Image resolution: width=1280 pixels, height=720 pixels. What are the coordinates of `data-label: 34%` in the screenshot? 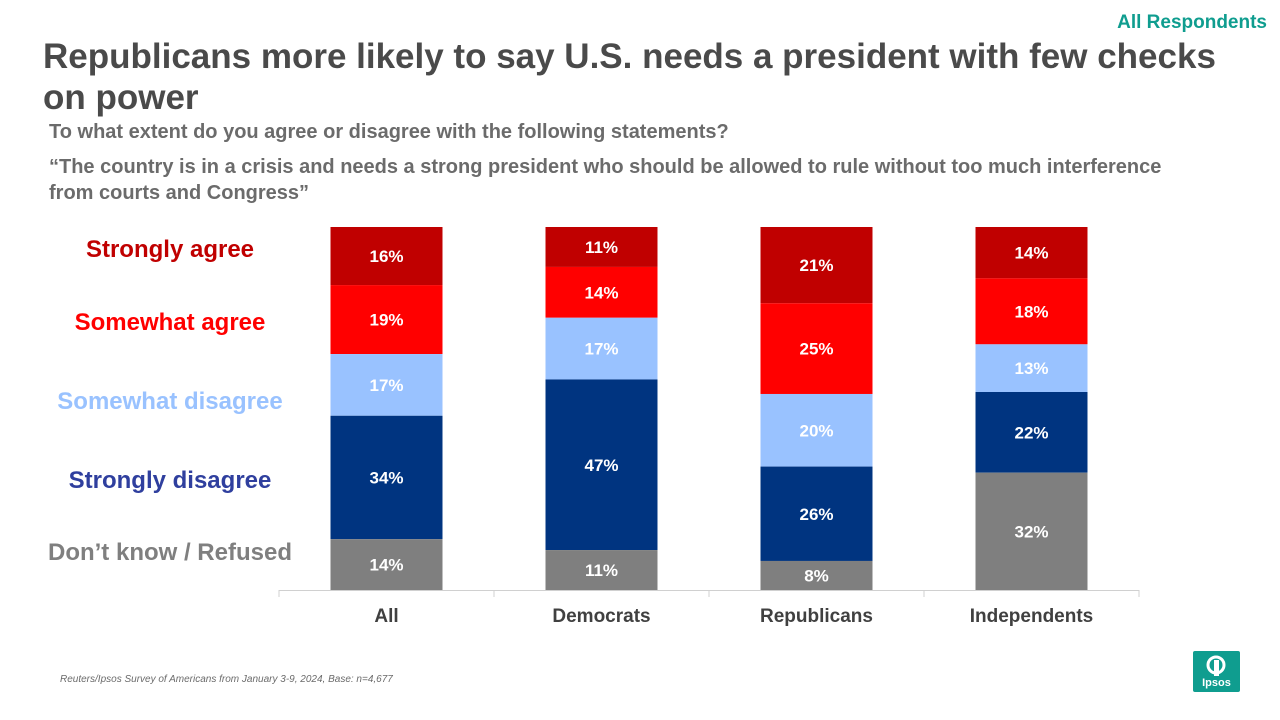 It's located at (386, 477).